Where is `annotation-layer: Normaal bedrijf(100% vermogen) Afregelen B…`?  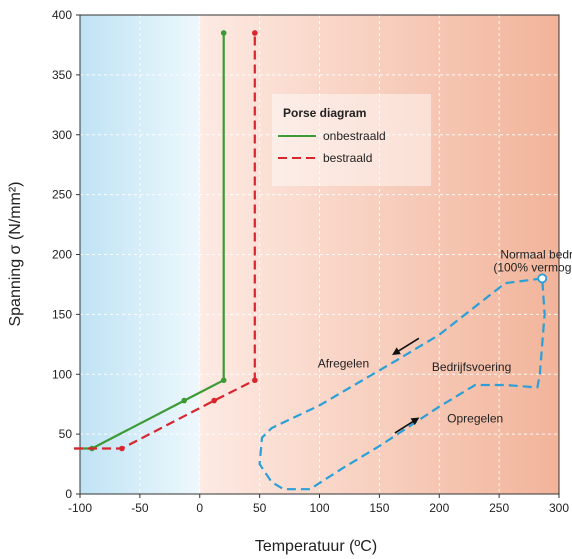
annotation-layer: Normaal bedrijf(100% vermogen) Afregelen B… is located at coordinates (445, 341).